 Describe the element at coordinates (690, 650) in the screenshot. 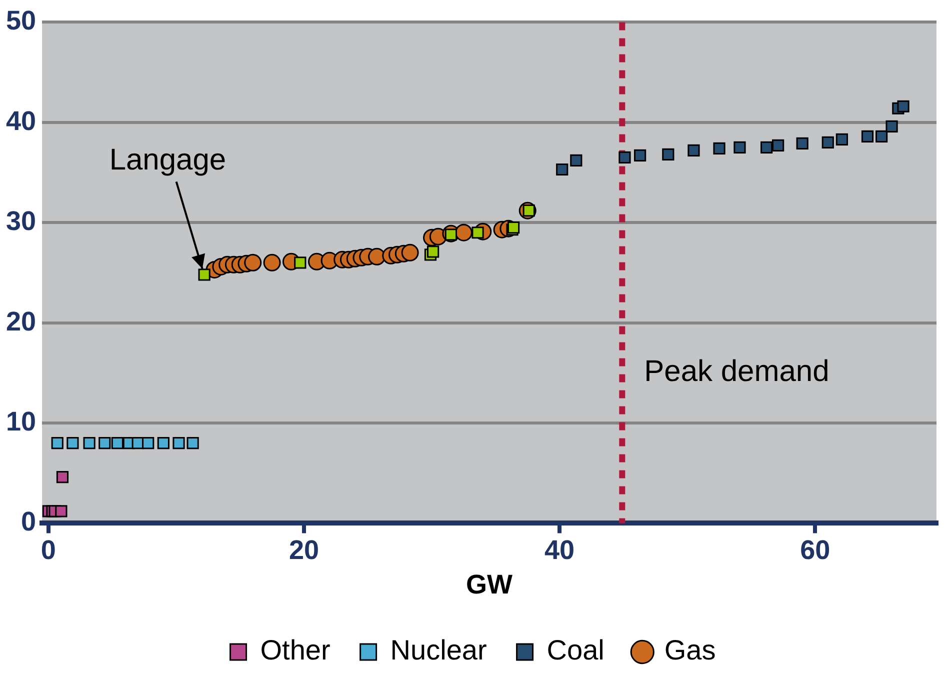

I see `legend-label: Gas` at that location.